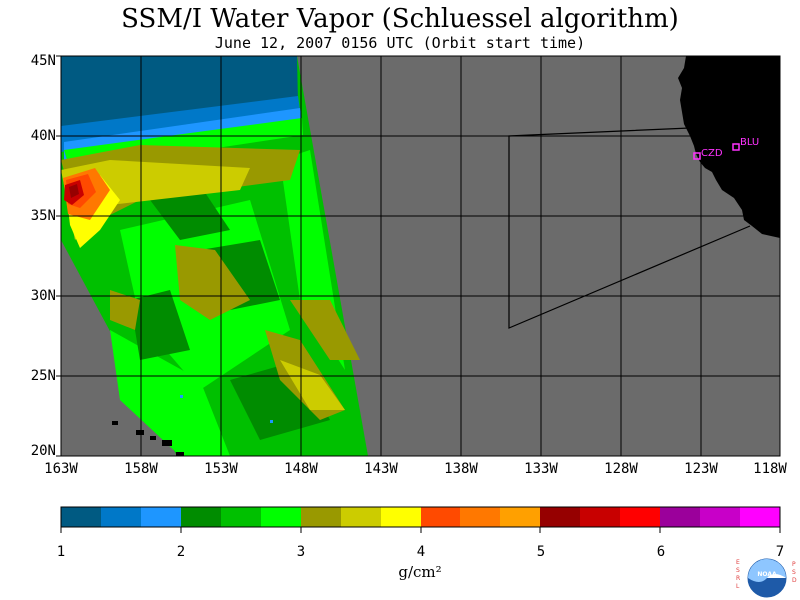  What do you see at coordinates (712, 153) in the screenshot?
I see `station-label-czd: CZD` at bounding box center [712, 153].